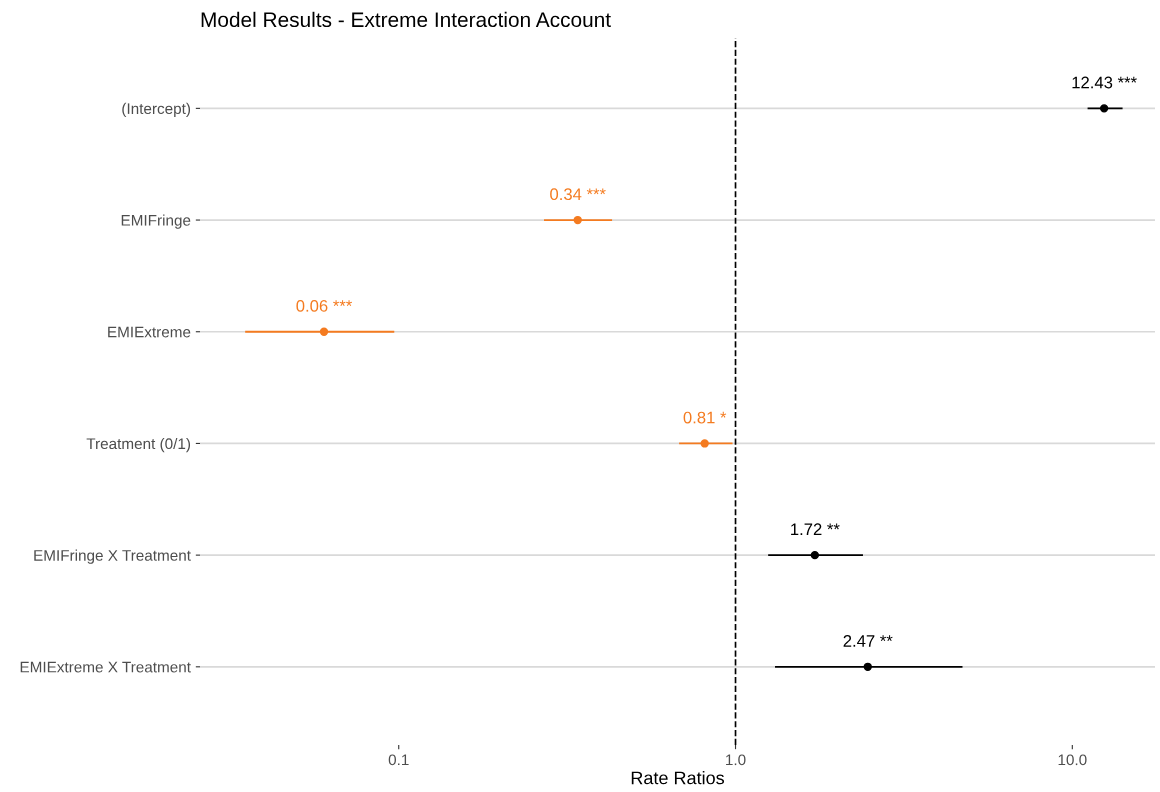 This screenshot has height=792, width=1160. What do you see at coordinates (868, 641) in the screenshot?
I see `data-label: 2.47 **` at bounding box center [868, 641].